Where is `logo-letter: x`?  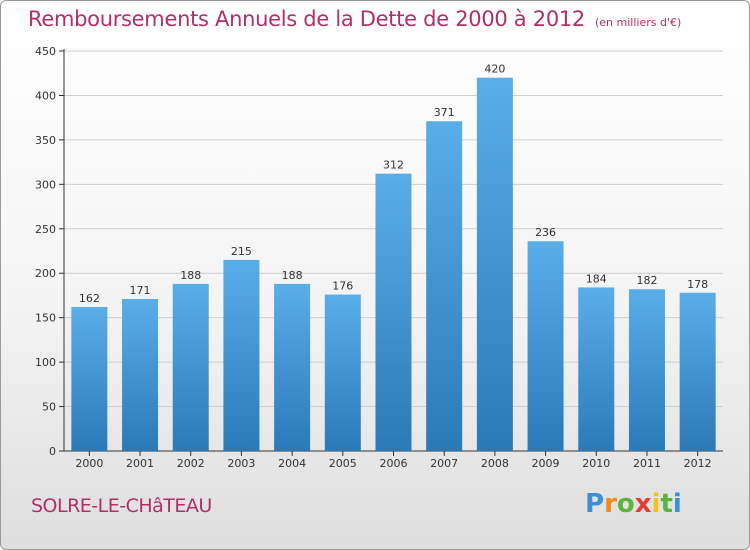 logo-letter: x is located at coordinates (643, 504).